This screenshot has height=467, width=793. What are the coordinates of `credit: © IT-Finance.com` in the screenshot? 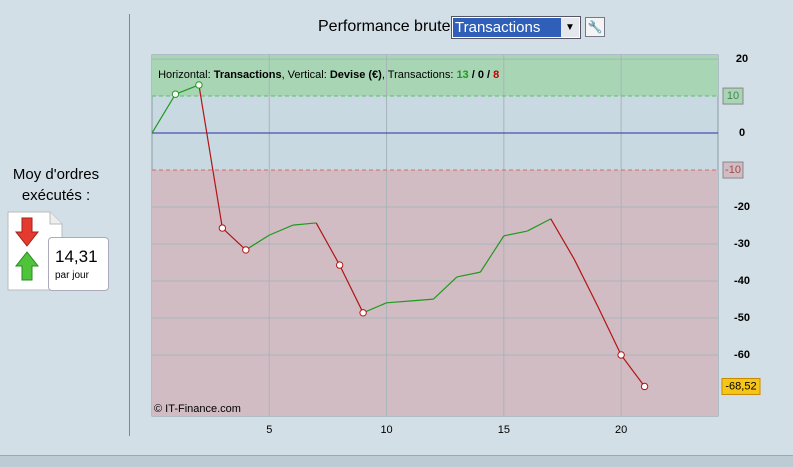 It's located at (197, 409).